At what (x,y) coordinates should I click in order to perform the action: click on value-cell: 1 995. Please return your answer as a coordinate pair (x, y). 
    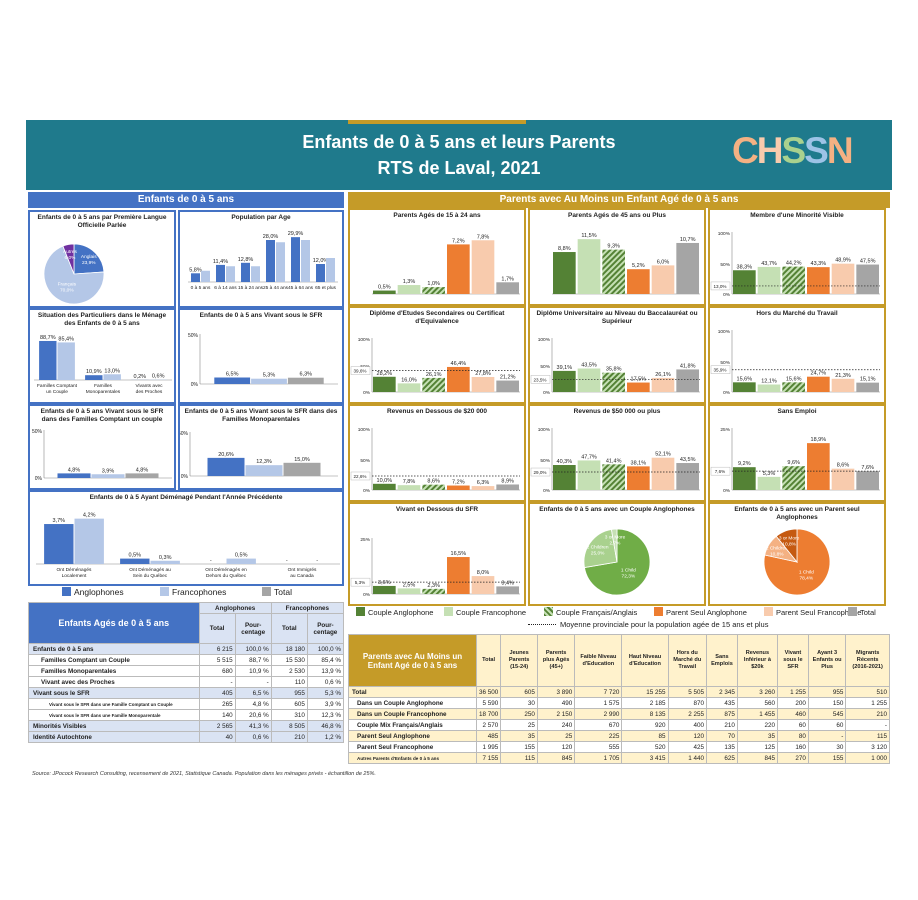
    Looking at the image, I should click on (488, 747).